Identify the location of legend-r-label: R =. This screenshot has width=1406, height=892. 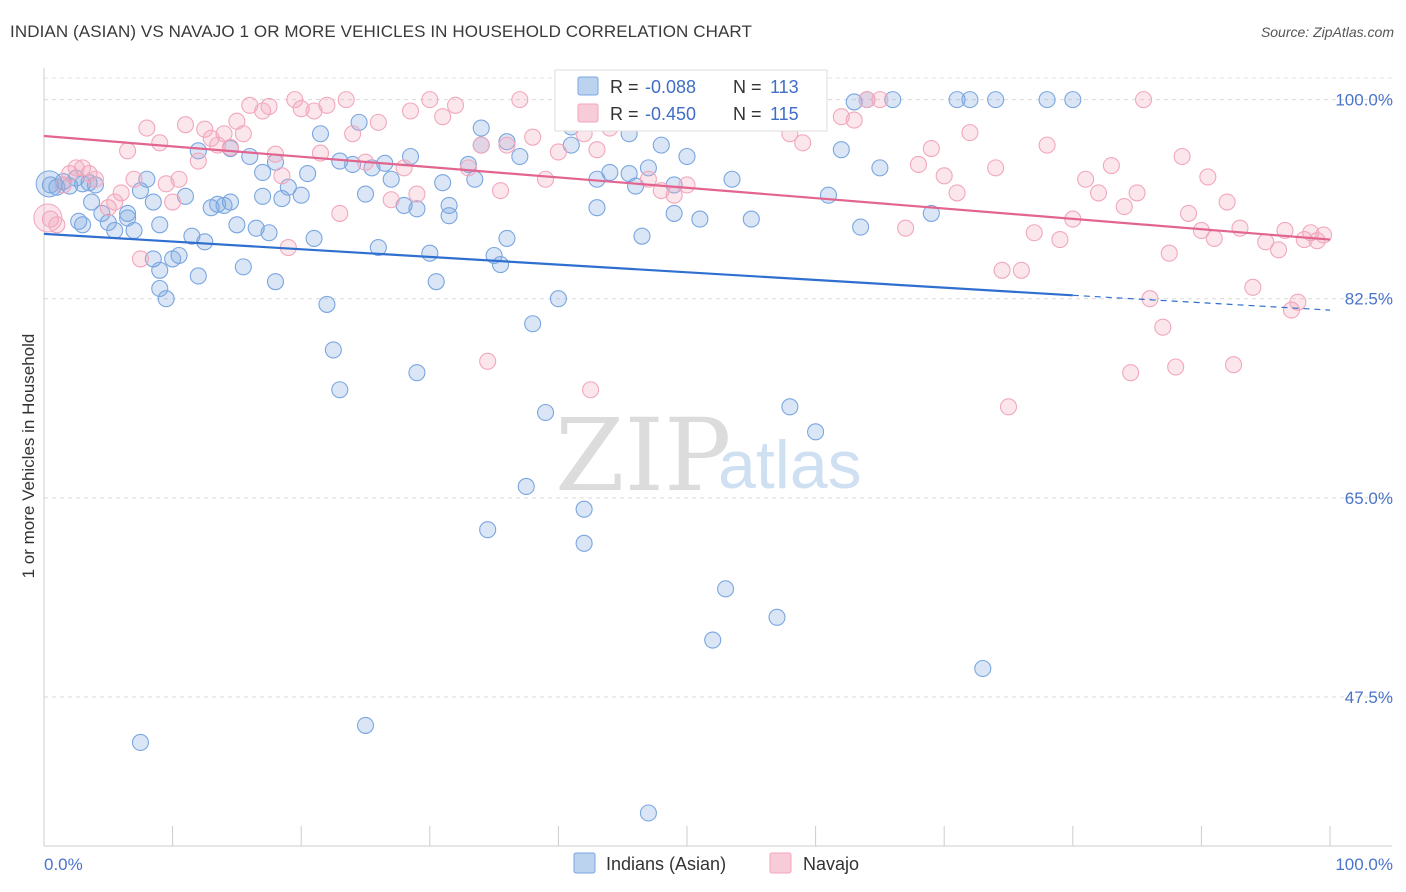
(624, 114).